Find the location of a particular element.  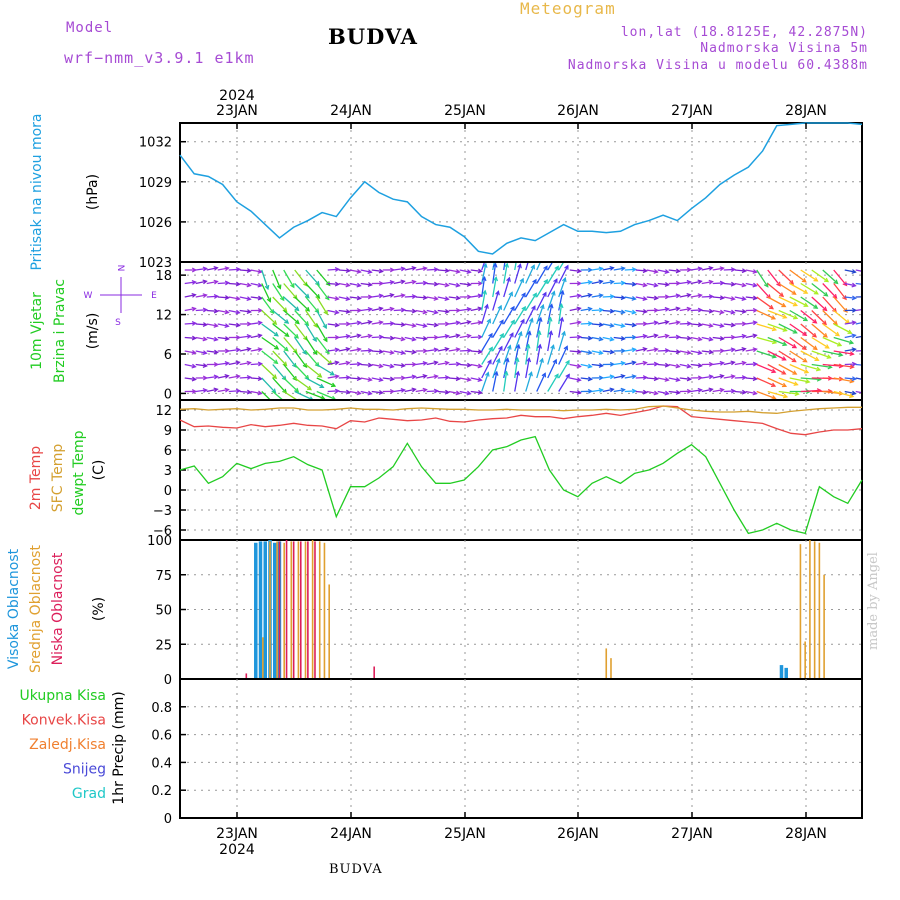

y-tick-label: 0.4 is located at coordinates (161, 763).